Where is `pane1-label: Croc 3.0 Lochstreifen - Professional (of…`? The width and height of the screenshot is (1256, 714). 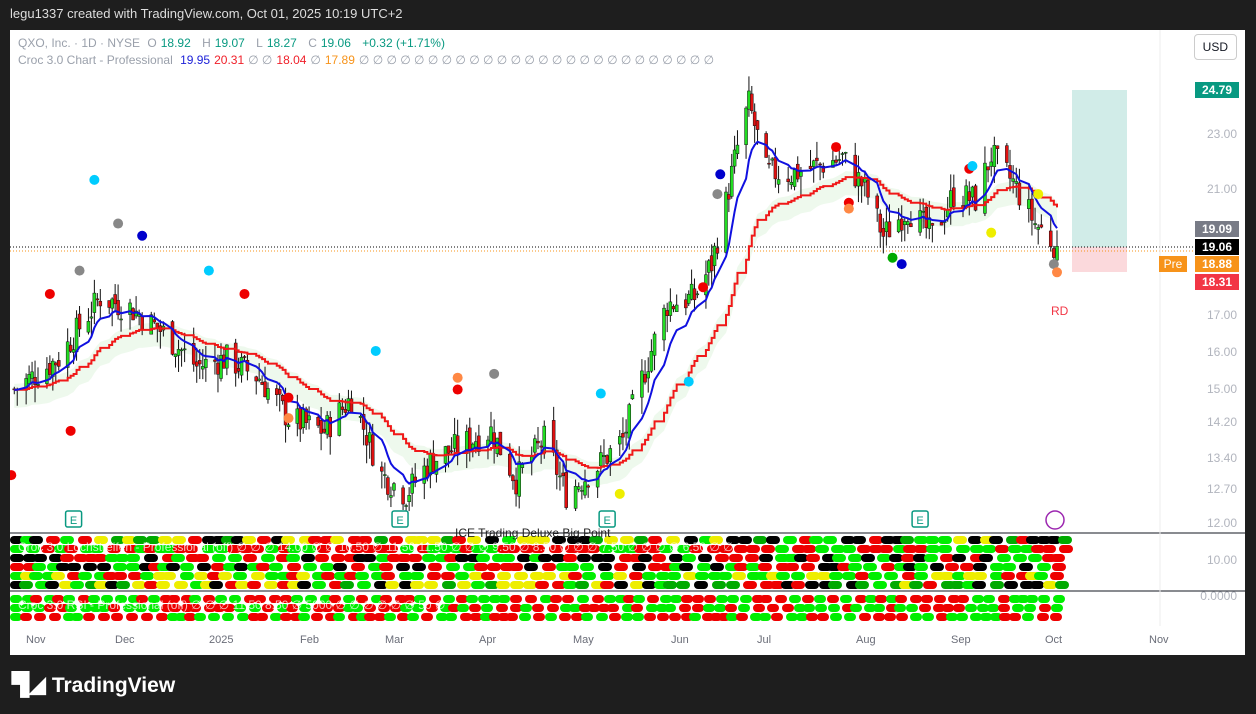
pane1-label: Croc 3.0 Lochstreifen - Professional (of… is located at coordinates (376, 547).